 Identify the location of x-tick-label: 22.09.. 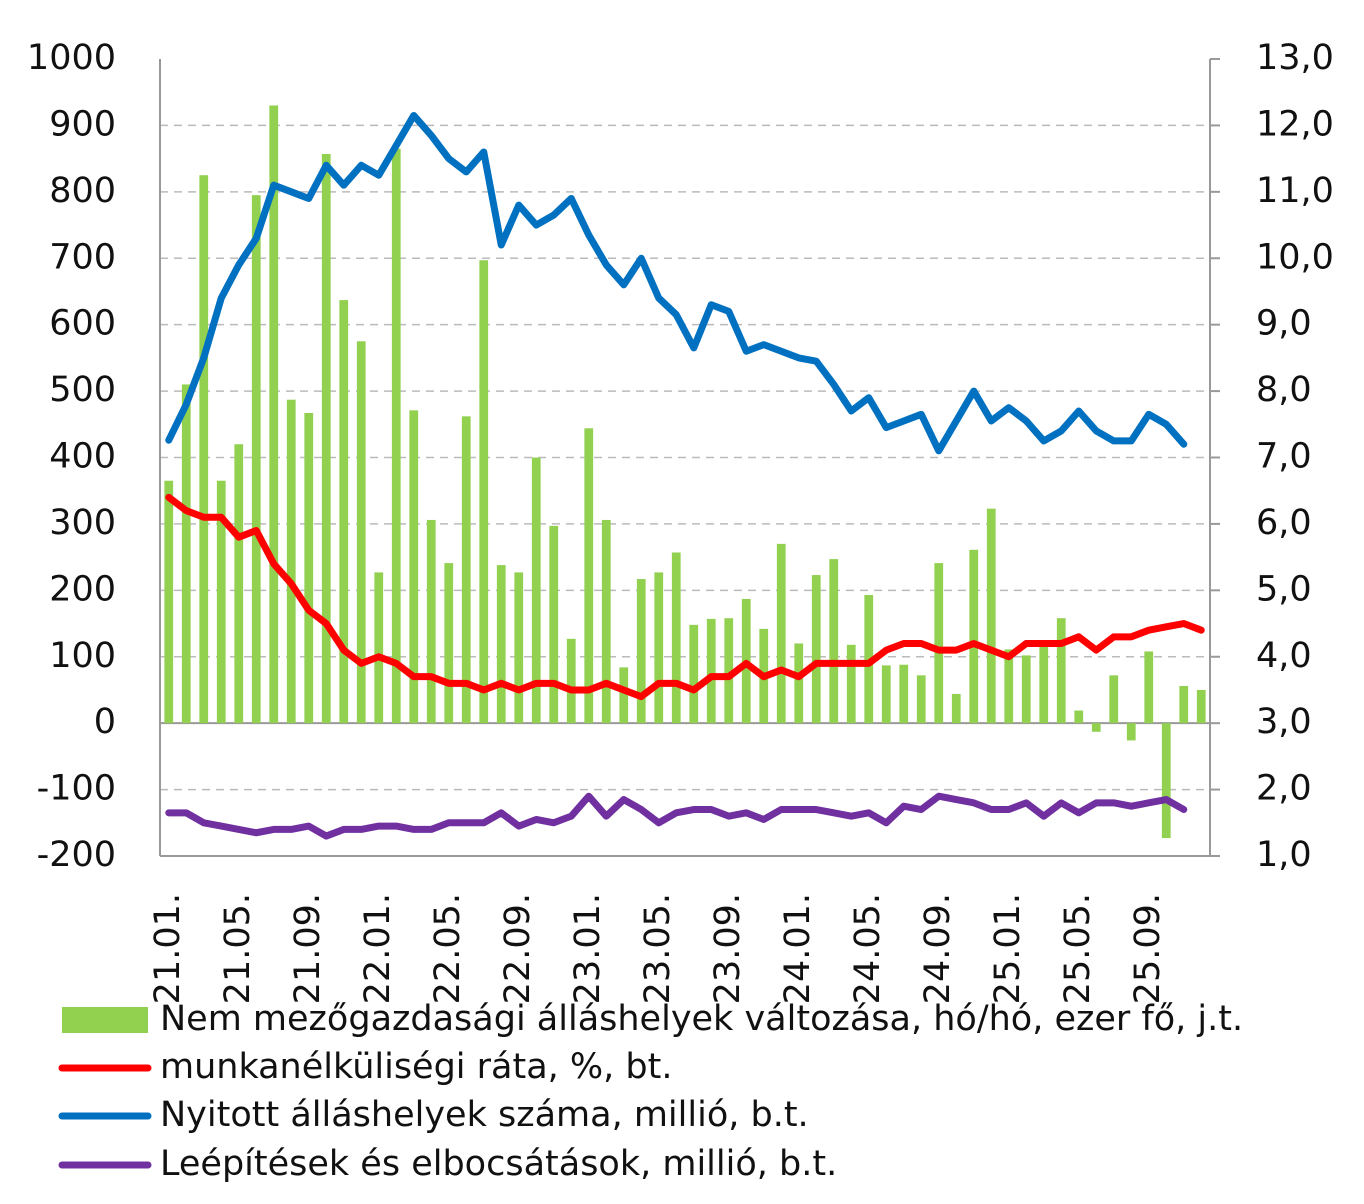
(518, 948).